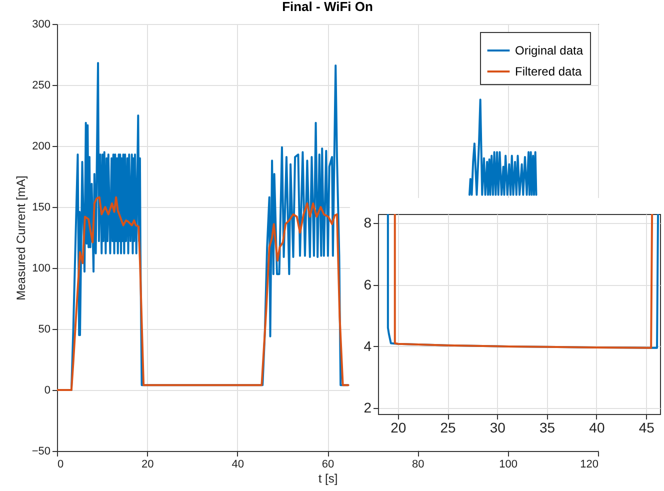 The height and width of the screenshot is (491, 664). I want to click on y-tick-label: 300, so click(41, 24).